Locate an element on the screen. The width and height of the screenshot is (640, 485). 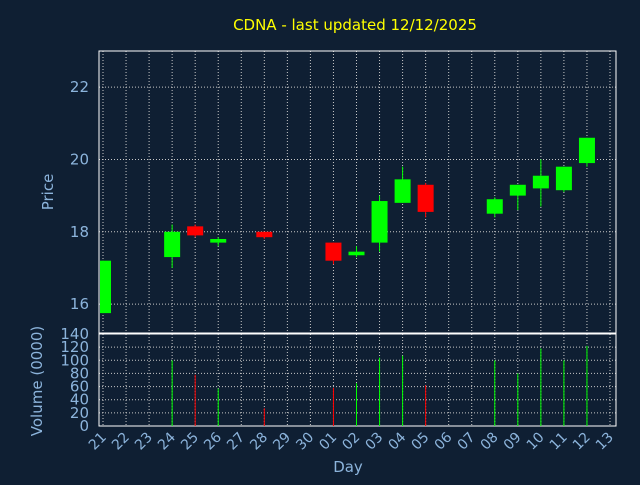
volume-tick-label: 0 is located at coordinates (84, 426).